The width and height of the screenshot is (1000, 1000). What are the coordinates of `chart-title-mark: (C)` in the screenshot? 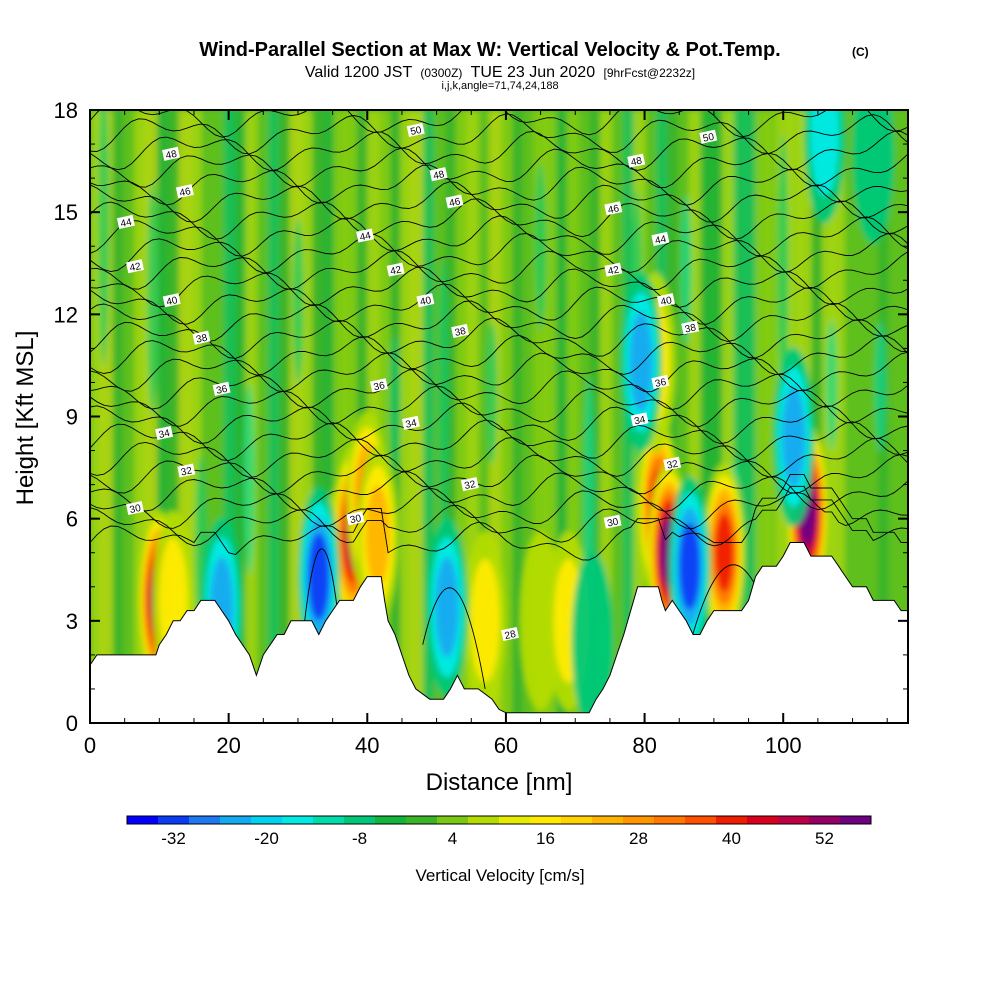 It's located at (860, 52).